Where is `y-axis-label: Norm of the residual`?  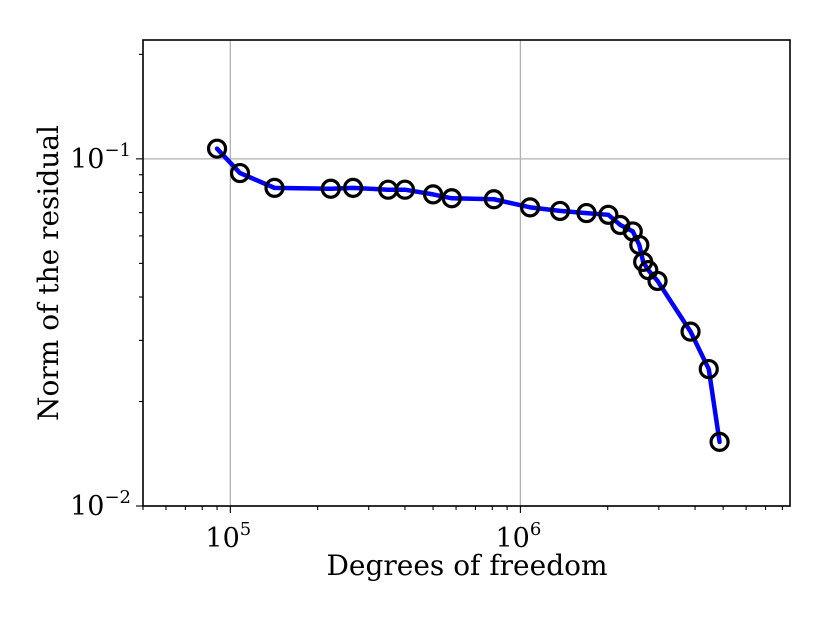
y-axis-label: Norm of the residual is located at coordinates (48, 273).